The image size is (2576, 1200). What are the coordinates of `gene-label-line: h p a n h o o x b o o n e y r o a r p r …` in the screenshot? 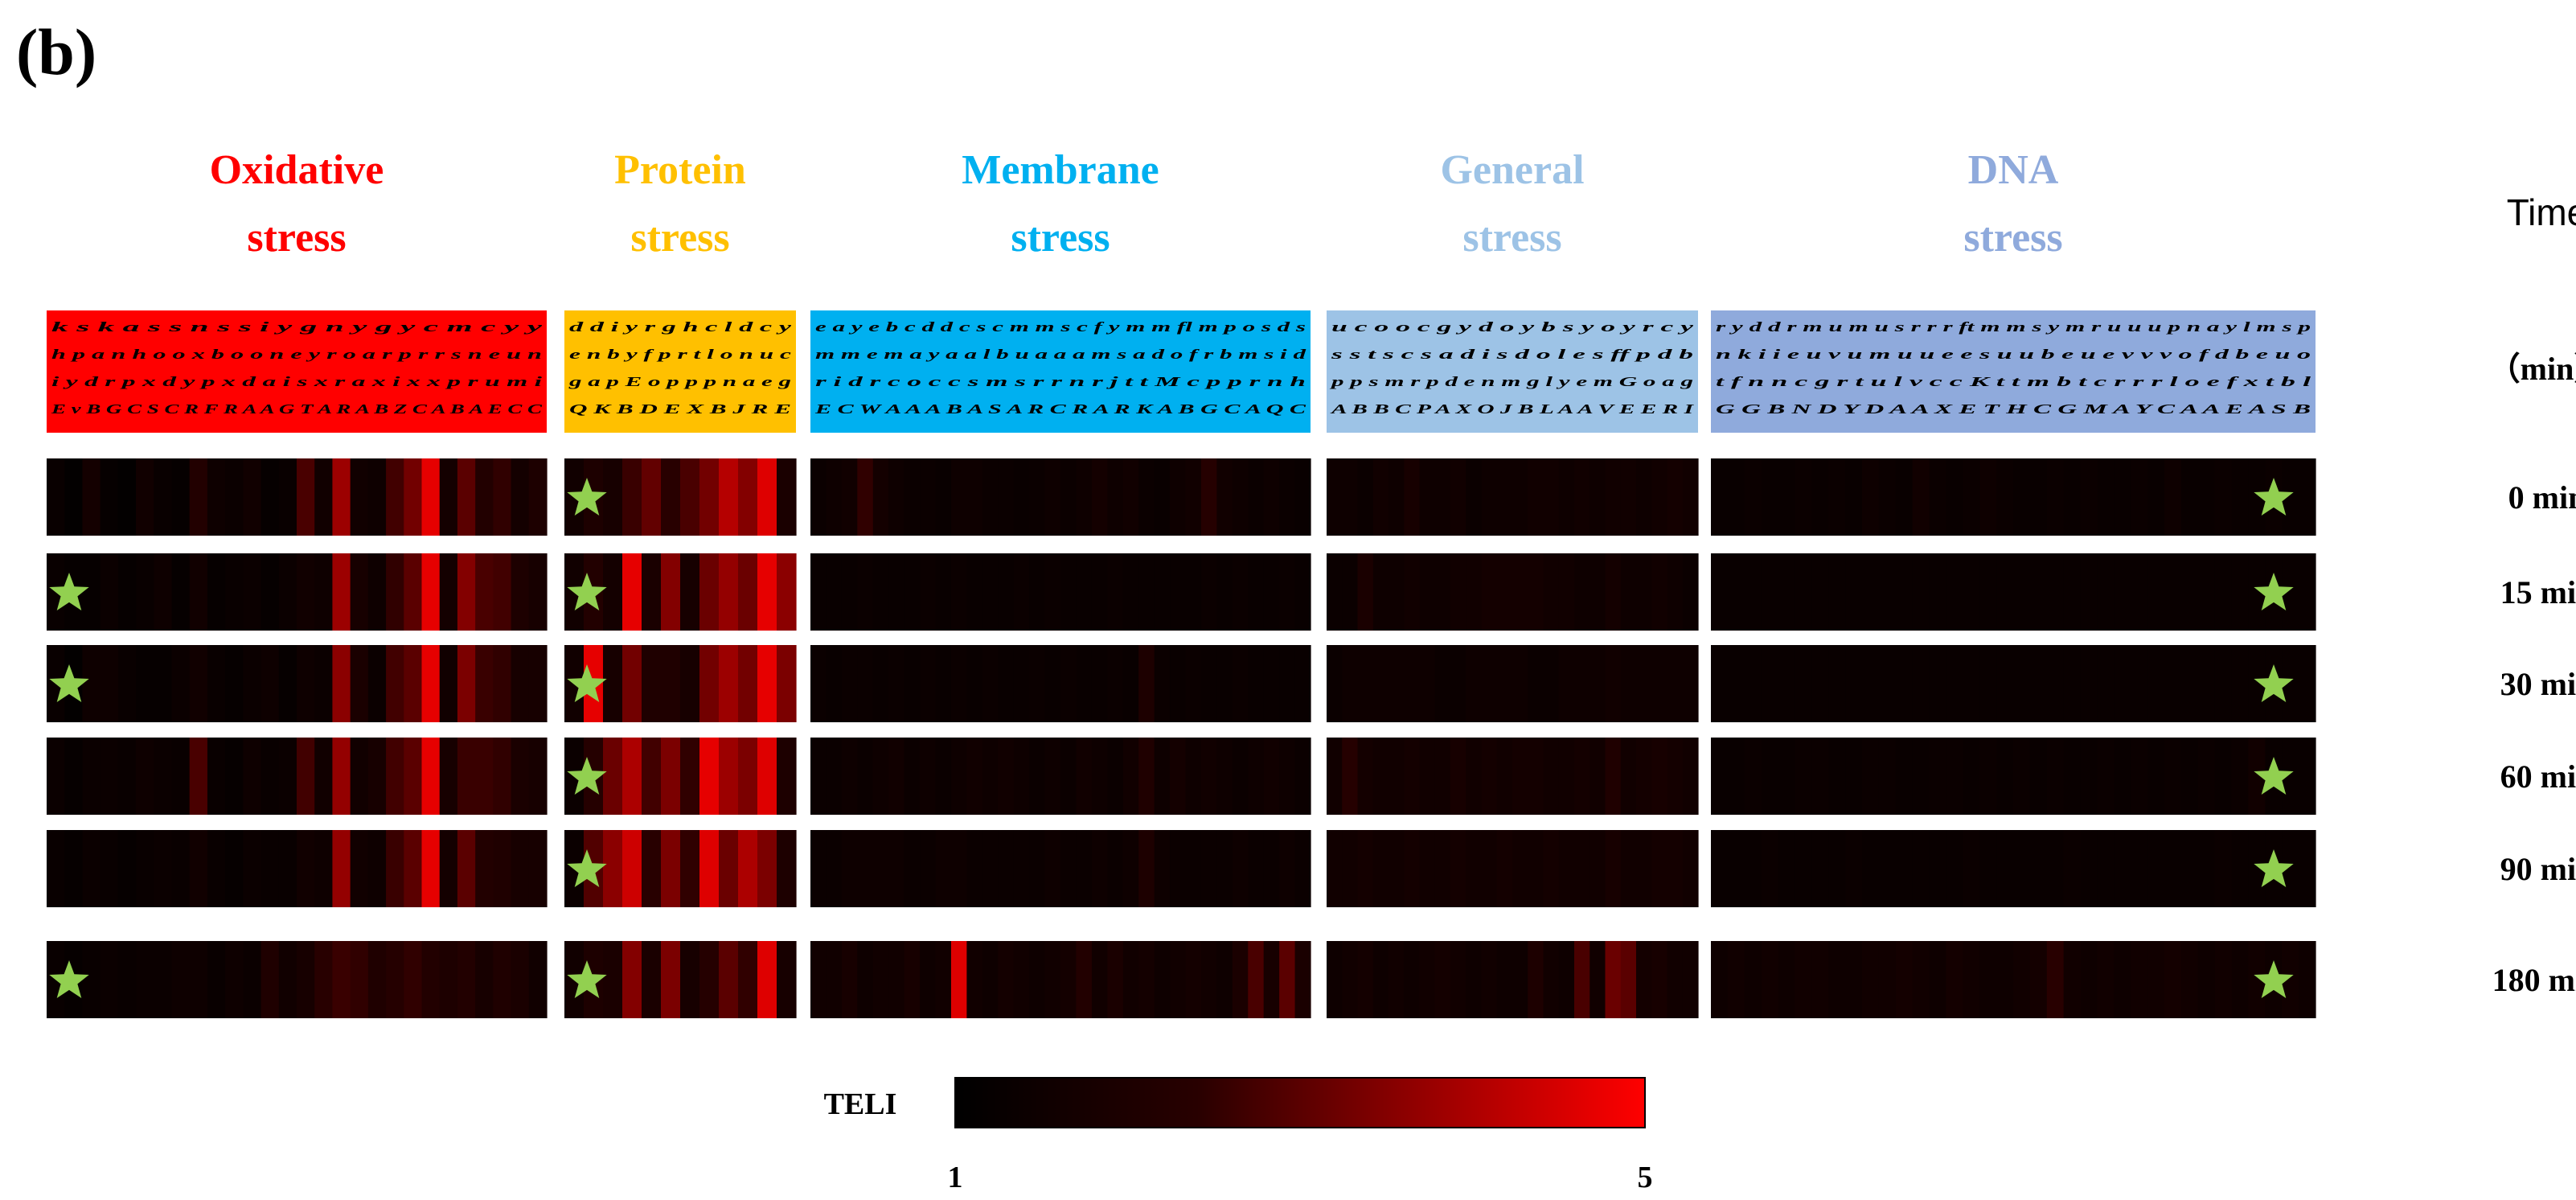 It's located at (296, 355).